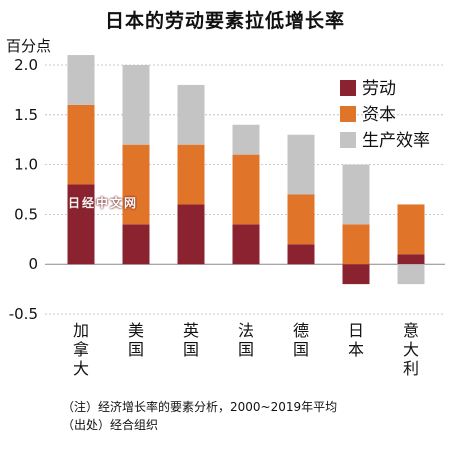 This screenshot has height=450, width=450. Describe the element at coordinates (110, 425) in the screenshot. I see `footnote-source: （出处）经合组织` at that location.